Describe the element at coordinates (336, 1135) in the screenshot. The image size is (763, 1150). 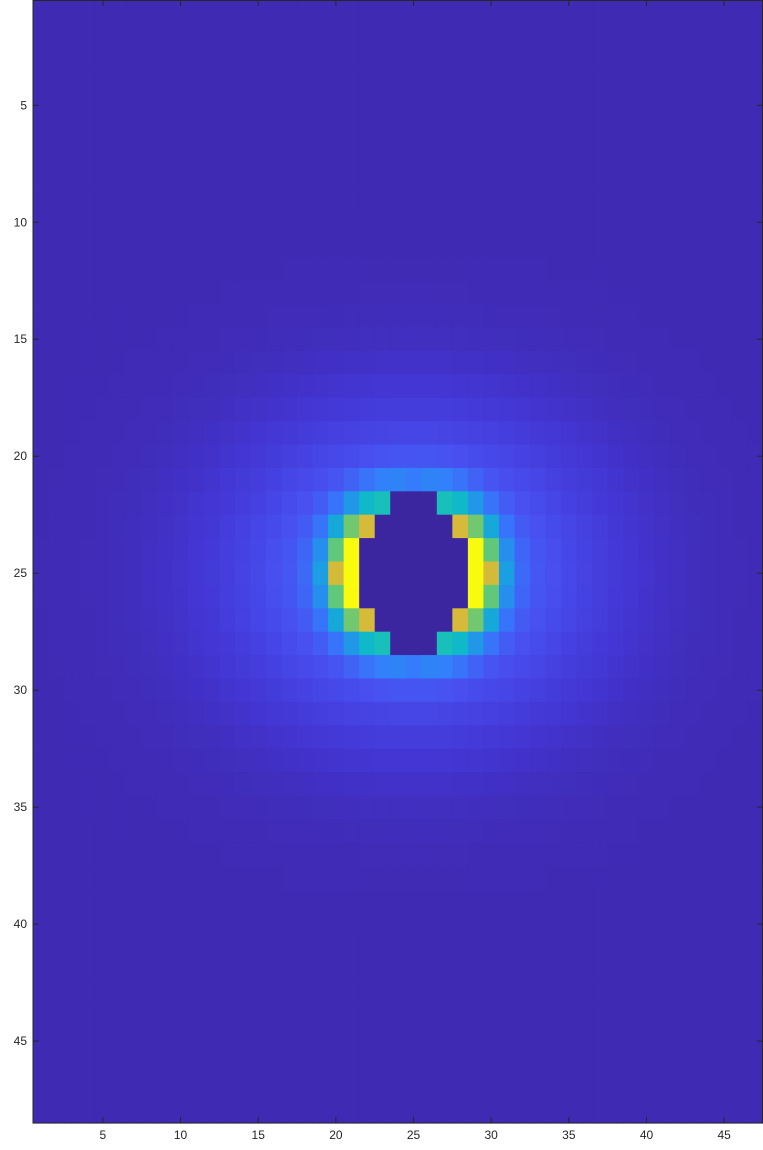
I see `x-tick-label: 20` at that location.